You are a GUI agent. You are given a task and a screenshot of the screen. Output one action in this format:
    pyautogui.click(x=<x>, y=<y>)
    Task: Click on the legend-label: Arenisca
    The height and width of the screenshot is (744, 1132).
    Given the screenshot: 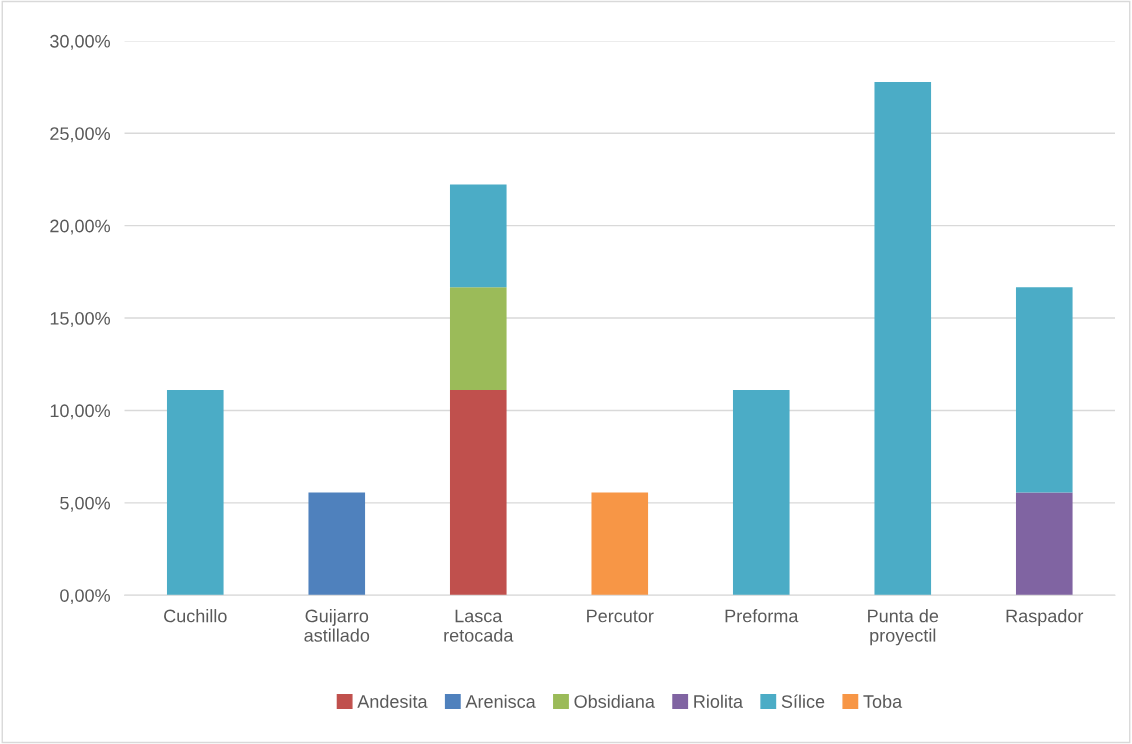 What is the action you would take?
    pyautogui.click(x=500, y=701)
    